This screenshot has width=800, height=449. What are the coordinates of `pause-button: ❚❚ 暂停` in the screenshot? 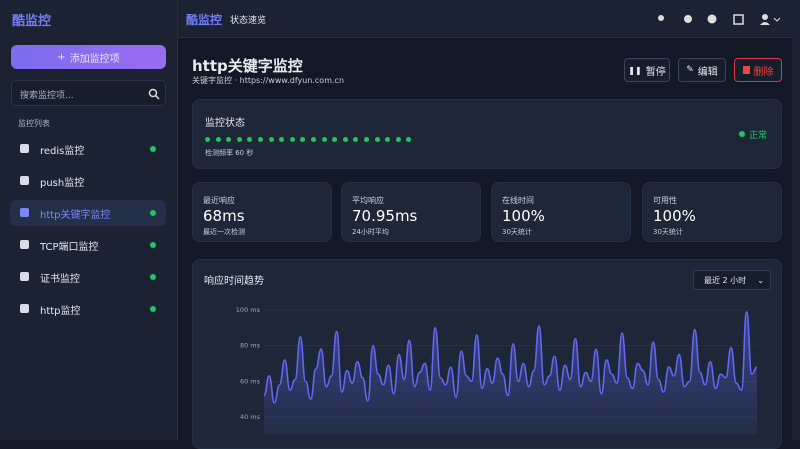 It's located at (647, 70).